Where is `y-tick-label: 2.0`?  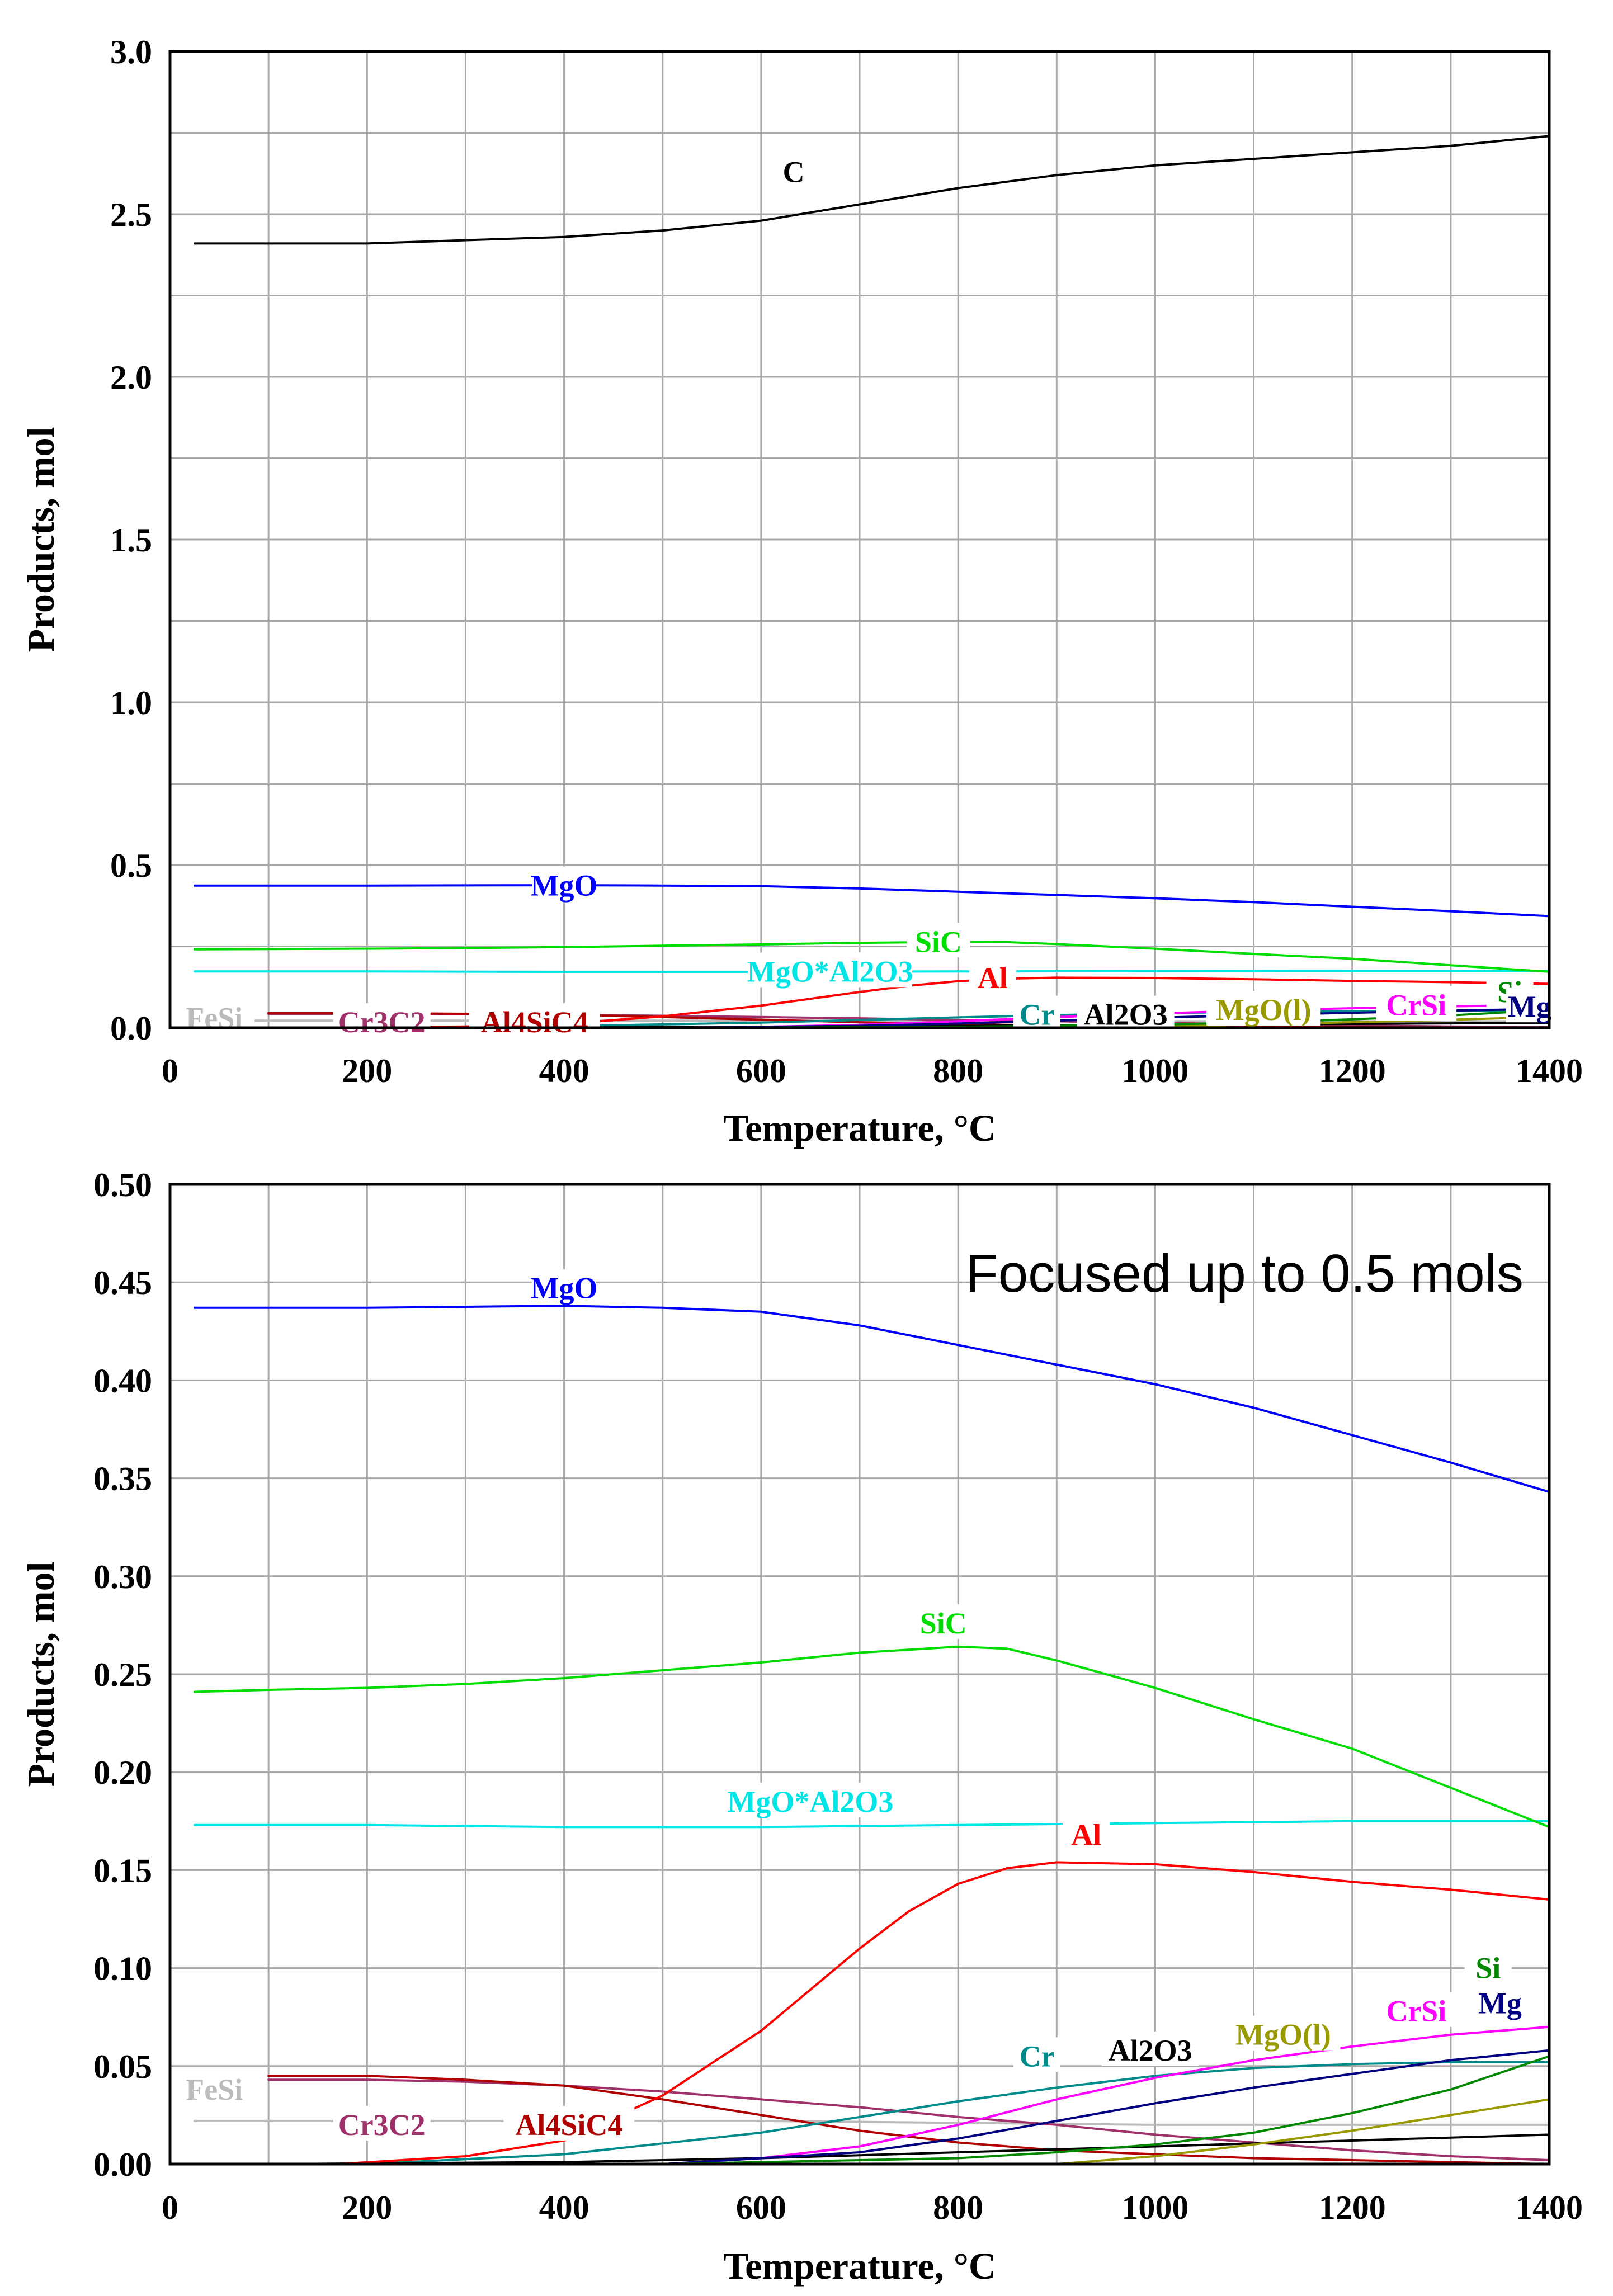 y-tick-label: 2.0 is located at coordinates (131, 377).